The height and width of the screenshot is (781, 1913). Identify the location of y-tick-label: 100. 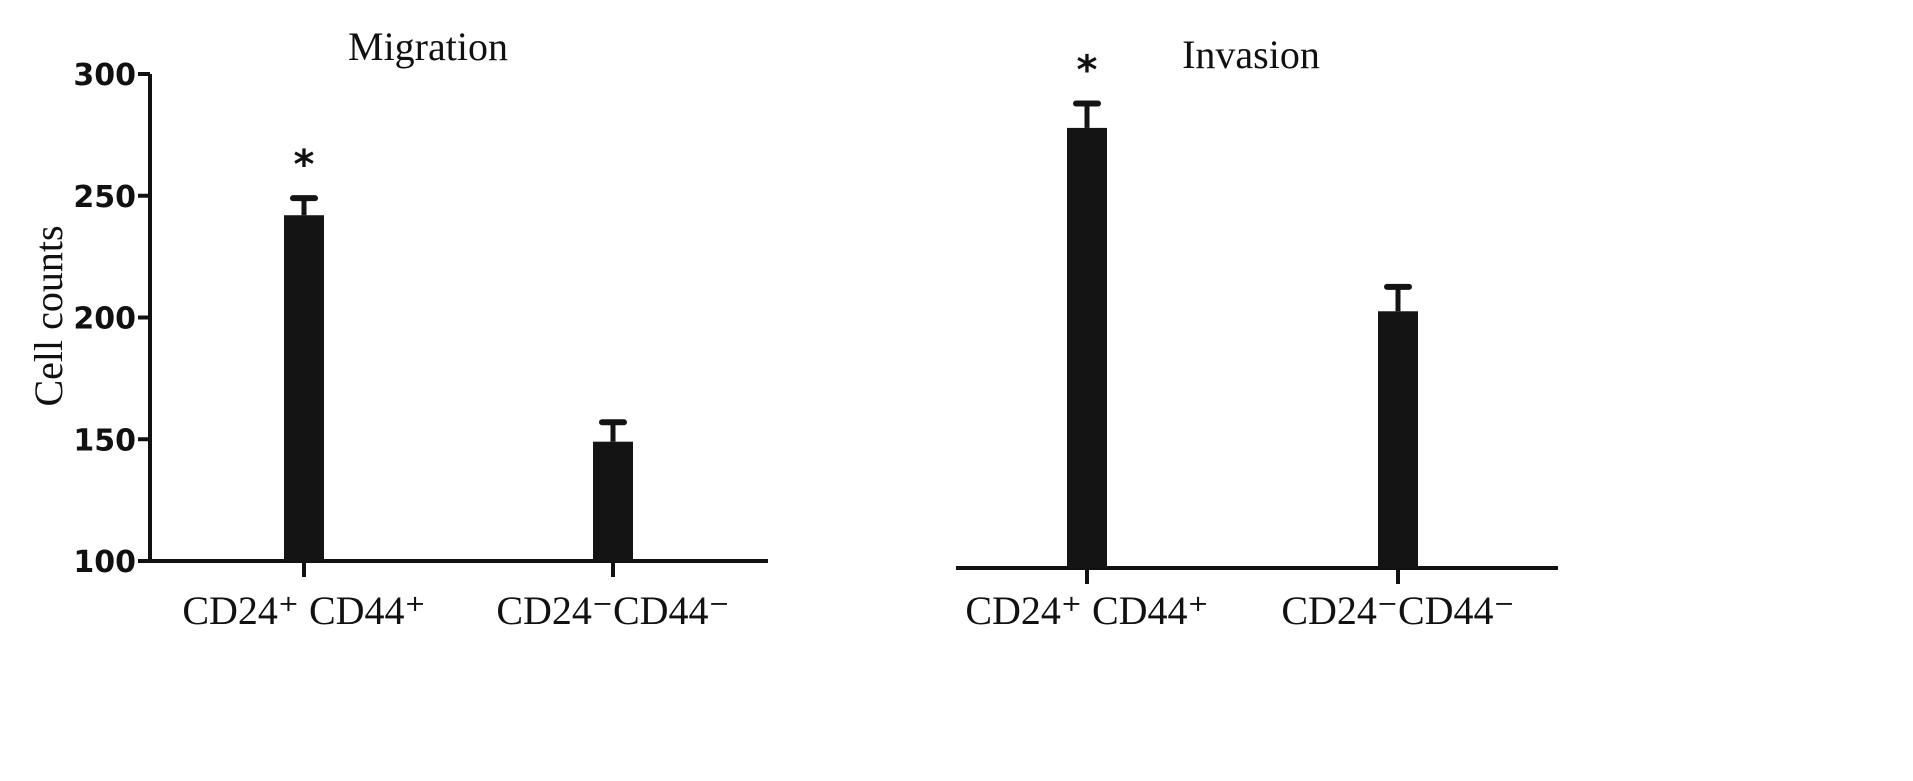
(104, 562).